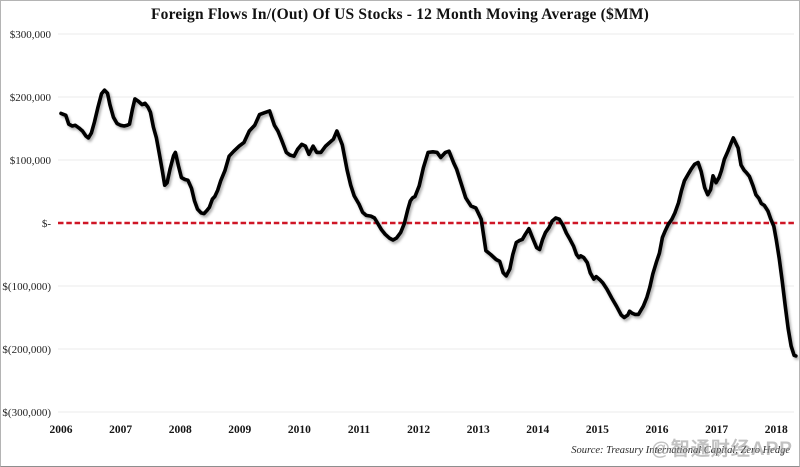 This screenshot has width=800, height=467. What do you see at coordinates (26, 413) in the screenshot?
I see `y-axis-tick-label: $(300,000)` at bounding box center [26, 413].